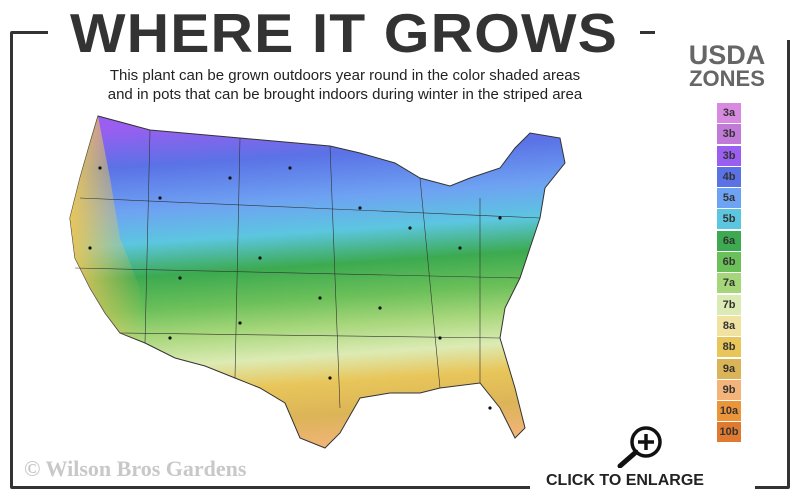 Image resolution: width=800 pixels, height=500 pixels. Describe the element at coordinates (135, 468) in the screenshot. I see `copyright-watermark: © Wilson Bros Gardens` at that location.